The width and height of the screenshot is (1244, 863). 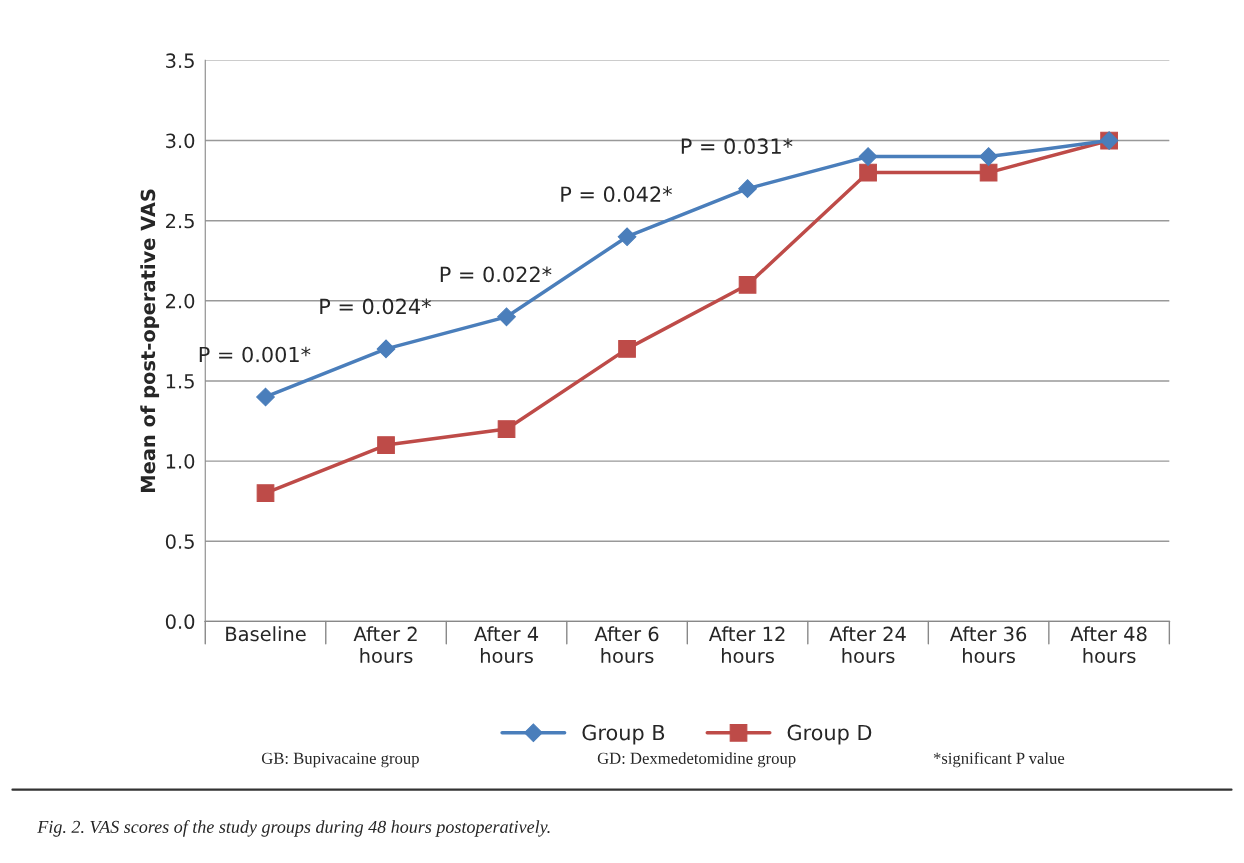 I want to click on y-tick-label: 2.5, so click(x=180, y=221).